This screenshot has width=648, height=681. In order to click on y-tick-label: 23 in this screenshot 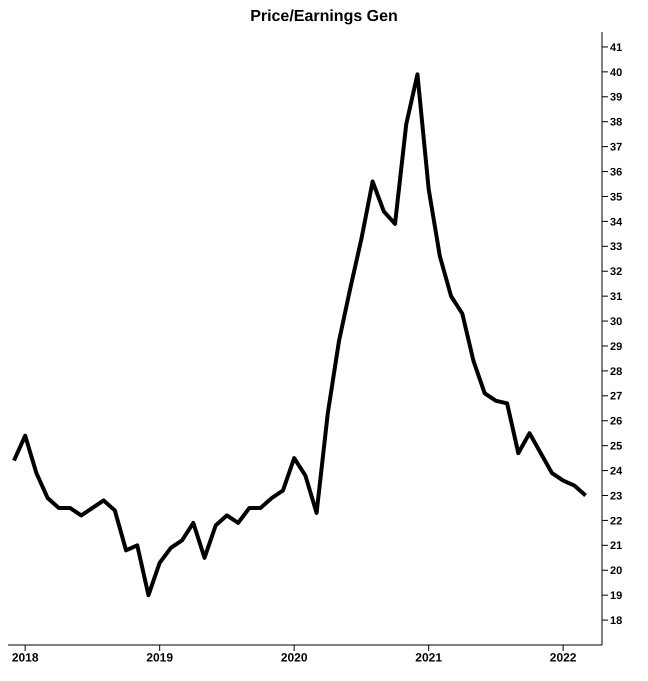, I will do `click(616, 496)`.